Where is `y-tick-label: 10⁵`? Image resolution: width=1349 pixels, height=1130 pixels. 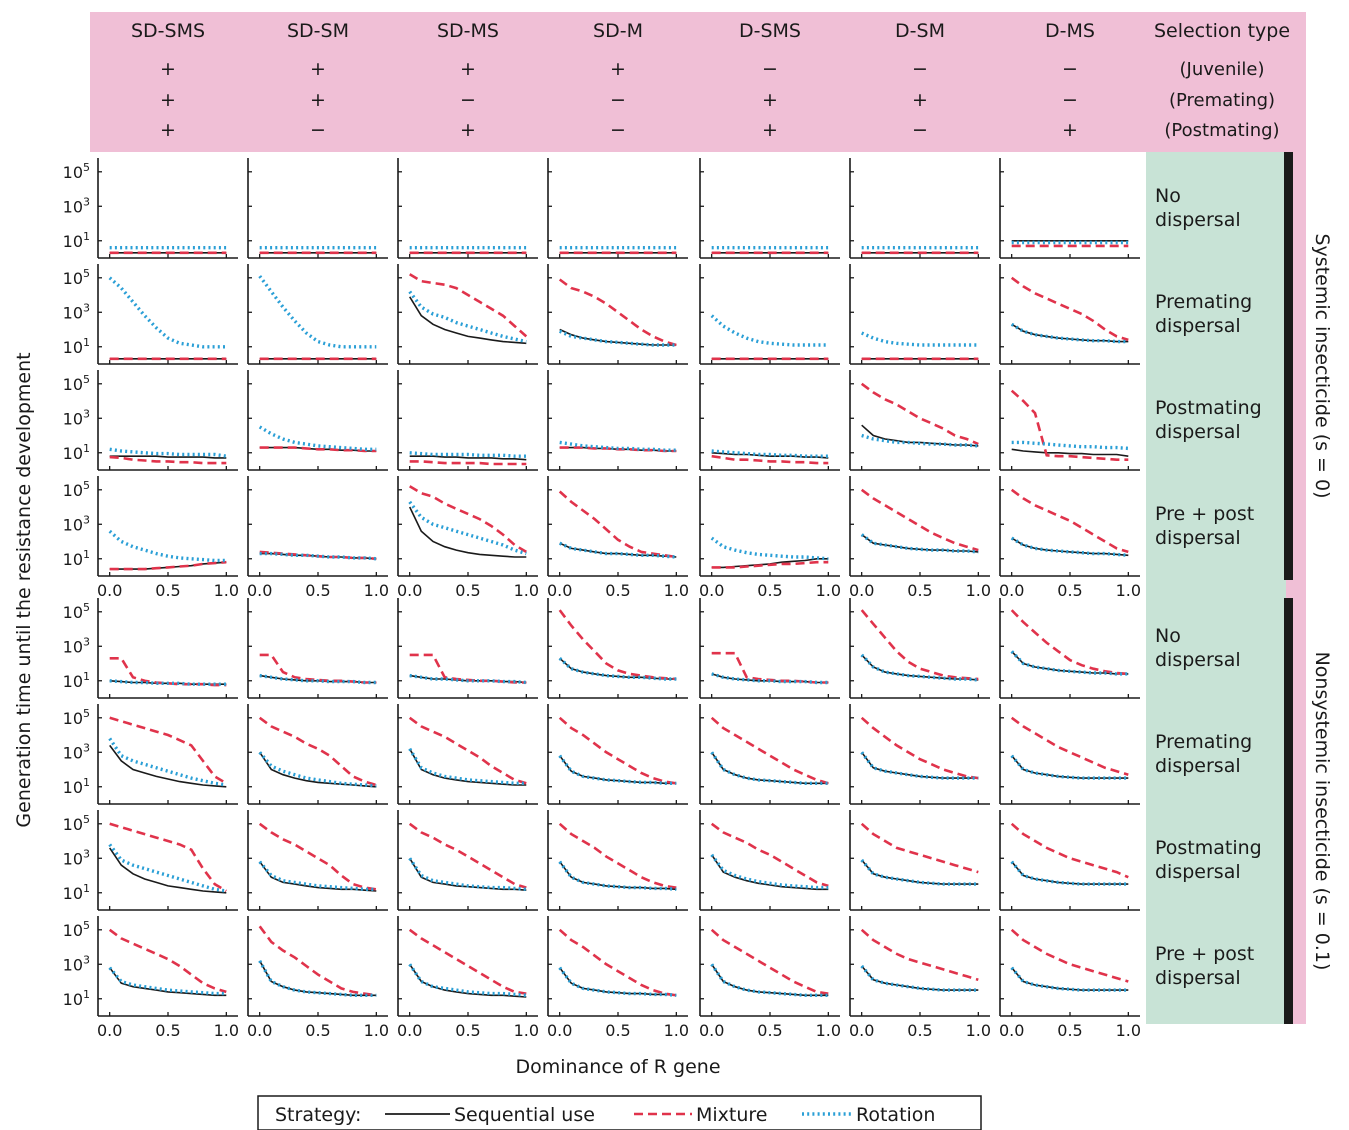 y-tick-label: 10⁵ is located at coordinates (76, 383).